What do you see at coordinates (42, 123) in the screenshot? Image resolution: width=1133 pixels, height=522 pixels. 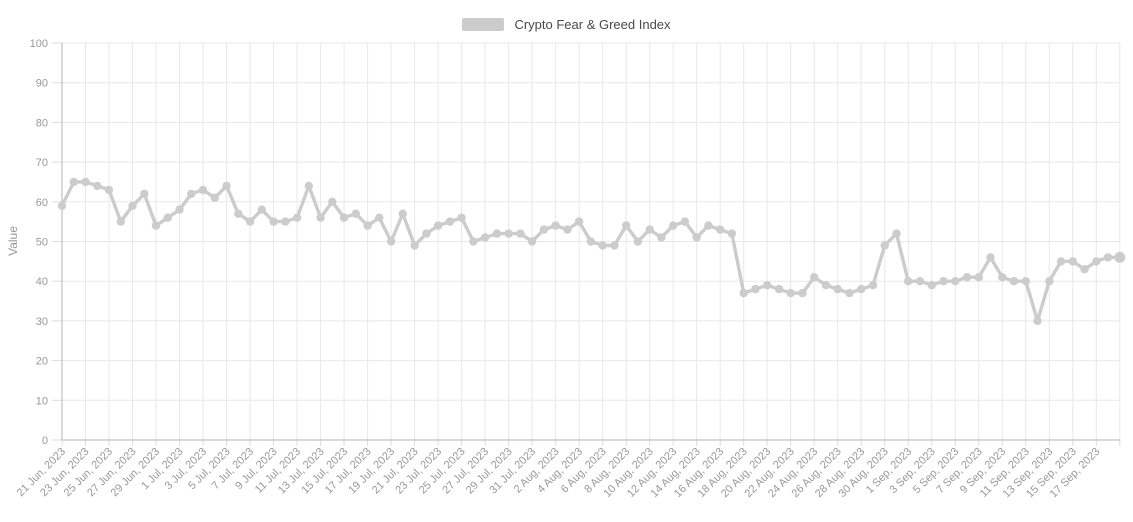 I see `y-tick-label: 80` at bounding box center [42, 123].